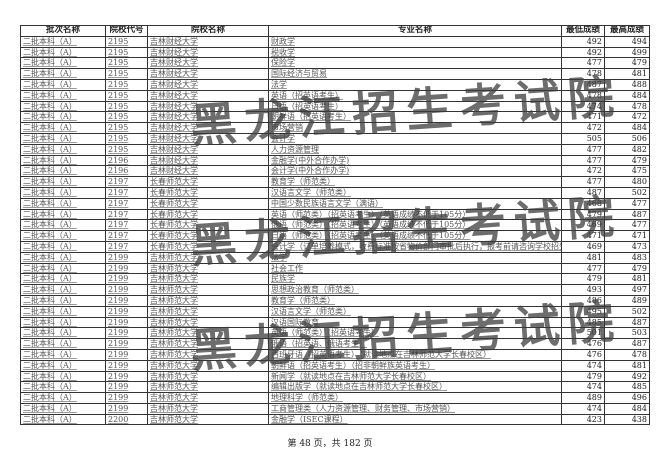 The width and height of the screenshot is (660, 466). What do you see at coordinates (415, 236) in the screenshot?
I see `major-cell: 日语（师范类）（招英语考生）（英语成绩不低于105分）` at bounding box center [415, 236].